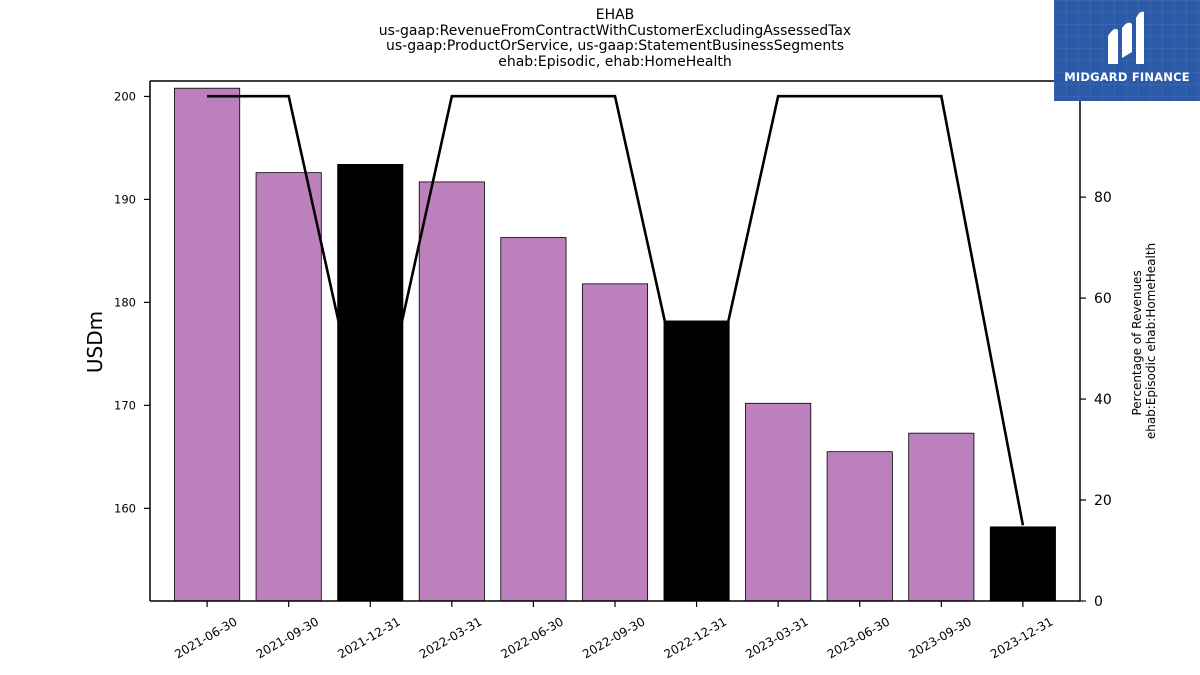 The width and height of the screenshot is (1200, 675). I want to click on y2-tick-label: 60, so click(1103, 299).